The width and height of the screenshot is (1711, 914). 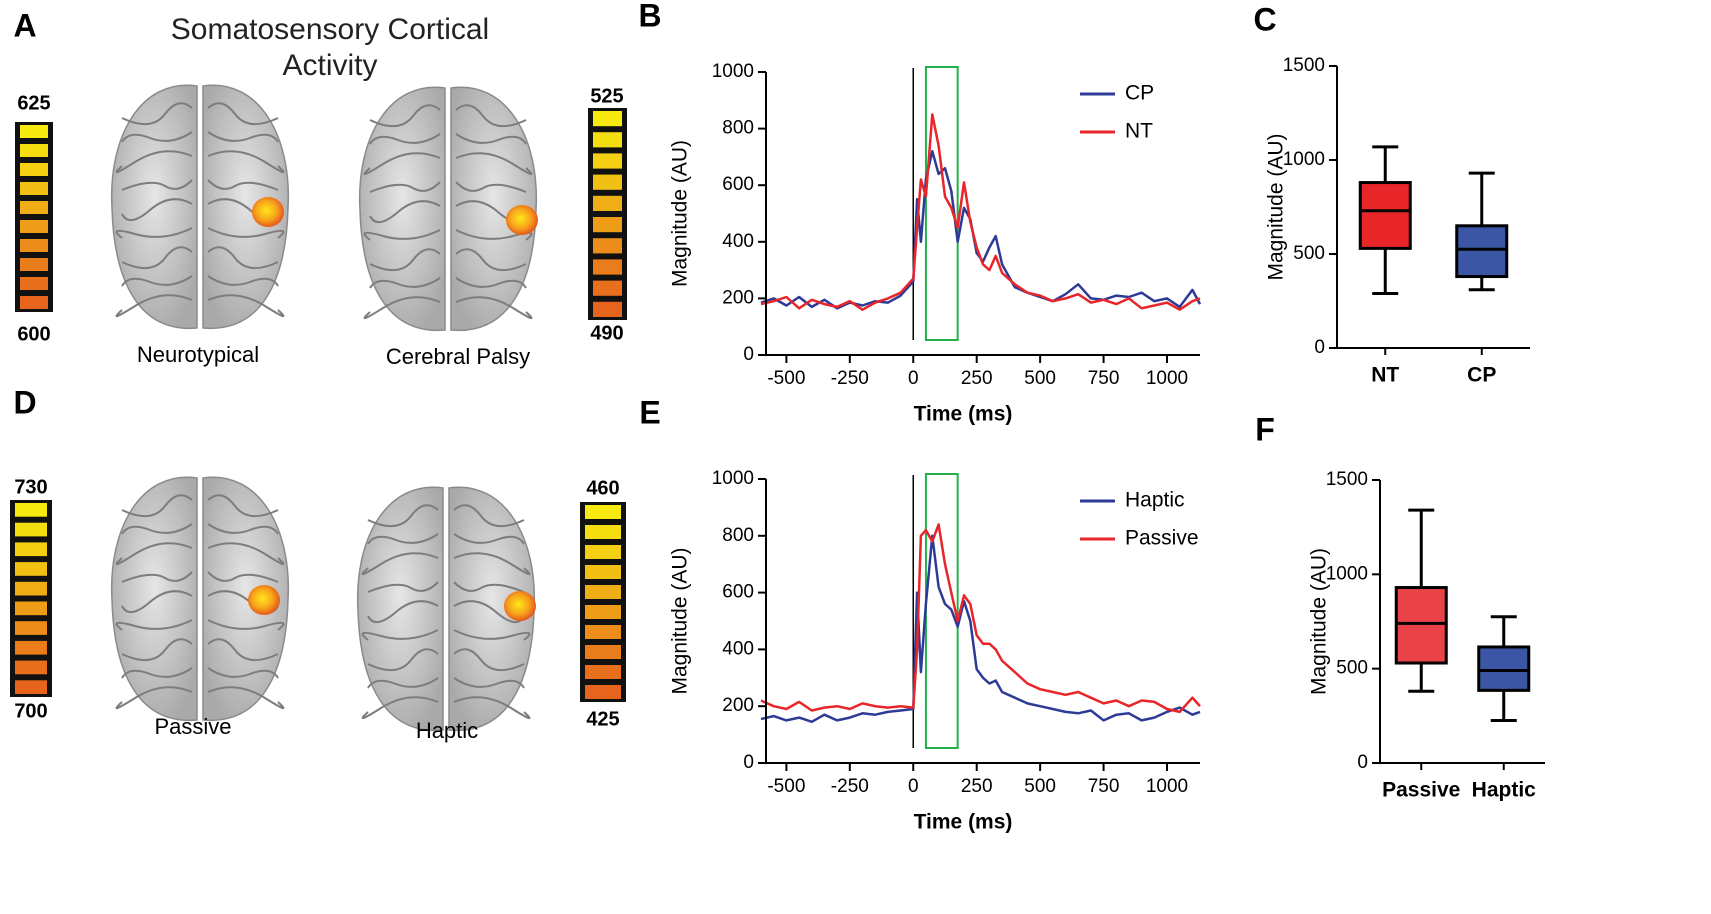 I want to click on figure-title: Somatosensory Cortical Activity, so click(x=330, y=47).